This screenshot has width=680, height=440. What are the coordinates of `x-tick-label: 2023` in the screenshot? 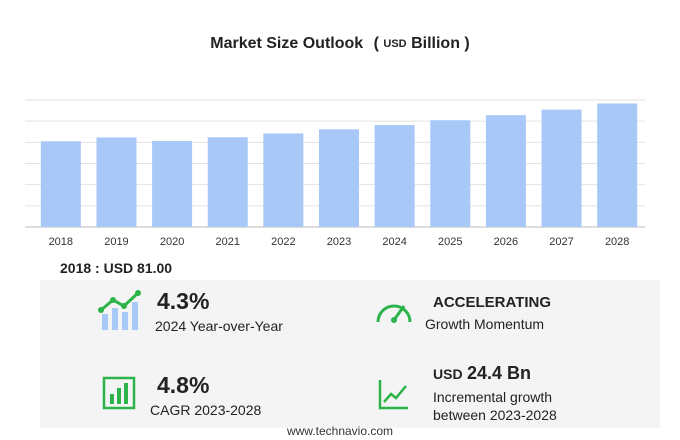 It's located at (339, 242).